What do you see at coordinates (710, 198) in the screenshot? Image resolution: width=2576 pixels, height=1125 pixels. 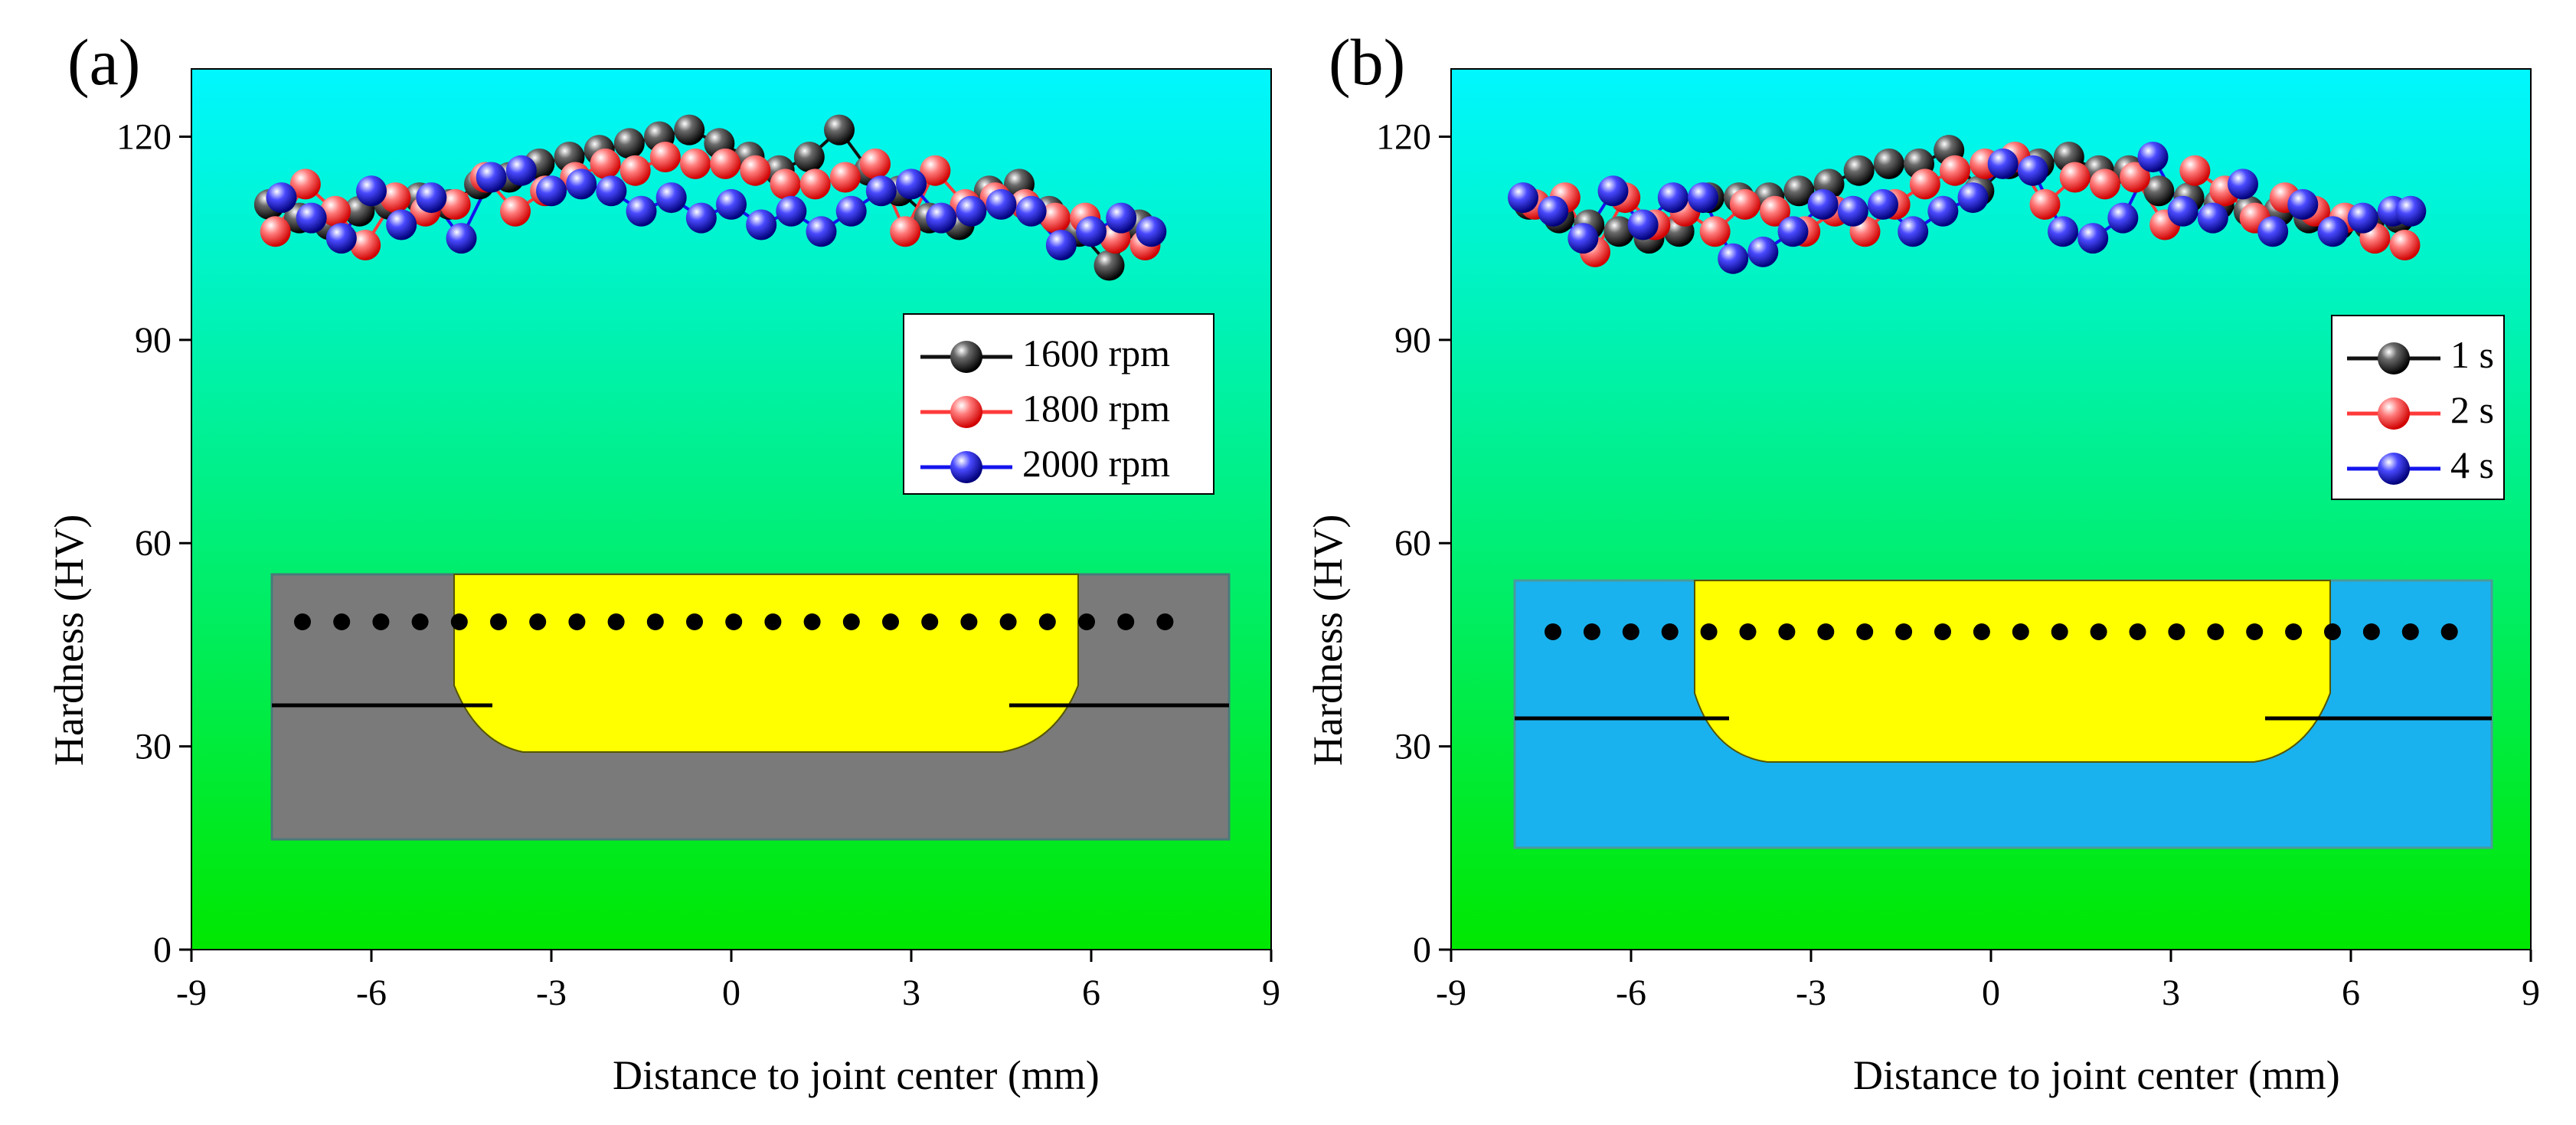 I see `data-series-a` at bounding box center [710, 198].